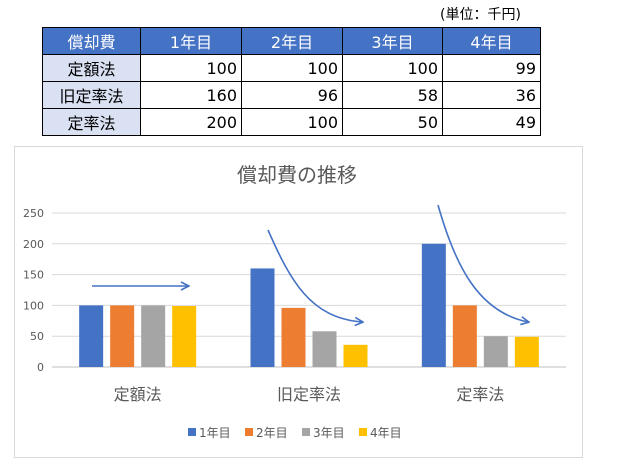 This screenshot has height=465, width=640. I want to click on header-cell: 4年目, so click(491, 41).